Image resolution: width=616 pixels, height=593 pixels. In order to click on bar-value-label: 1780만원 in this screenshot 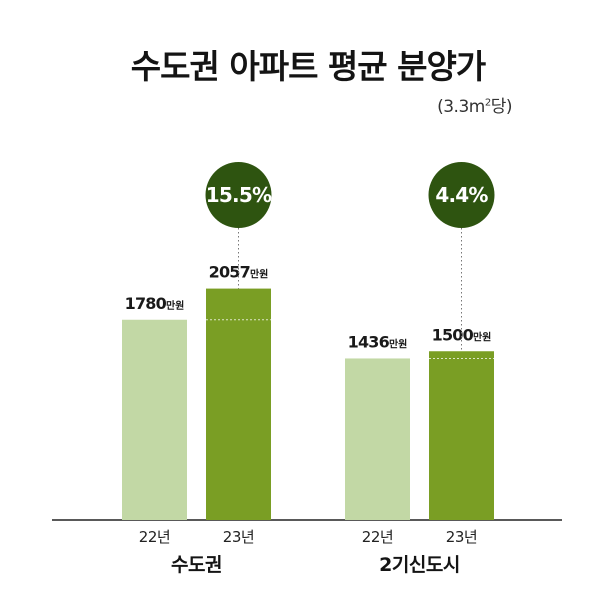, I will do `click(155, 303)`.